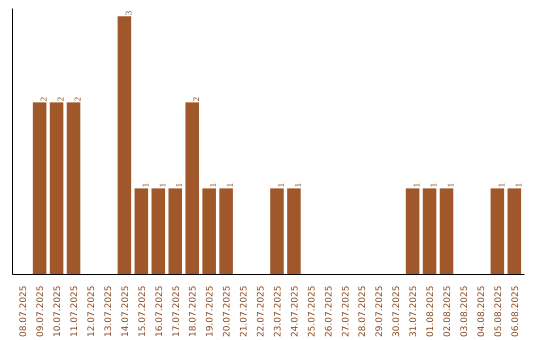  What do you see at coordinates (295, 312) in the screenshot?
I see `x-tick-label: 24.07.2025` at bounding box center [295, 312].